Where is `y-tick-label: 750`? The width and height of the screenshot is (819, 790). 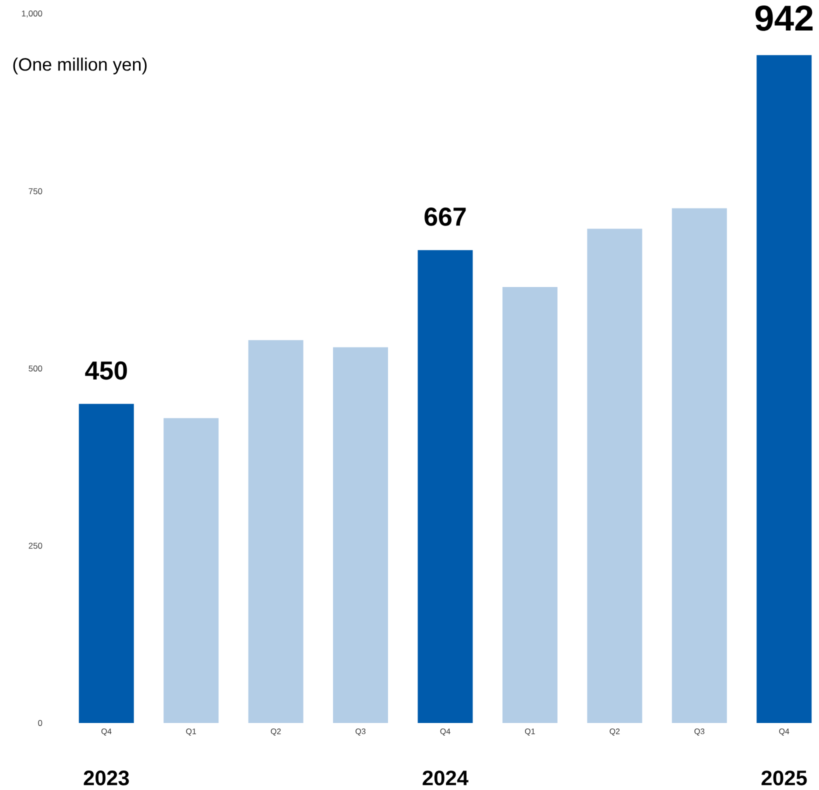 y-tick-label: 750 is located at coordinates (35, 191).